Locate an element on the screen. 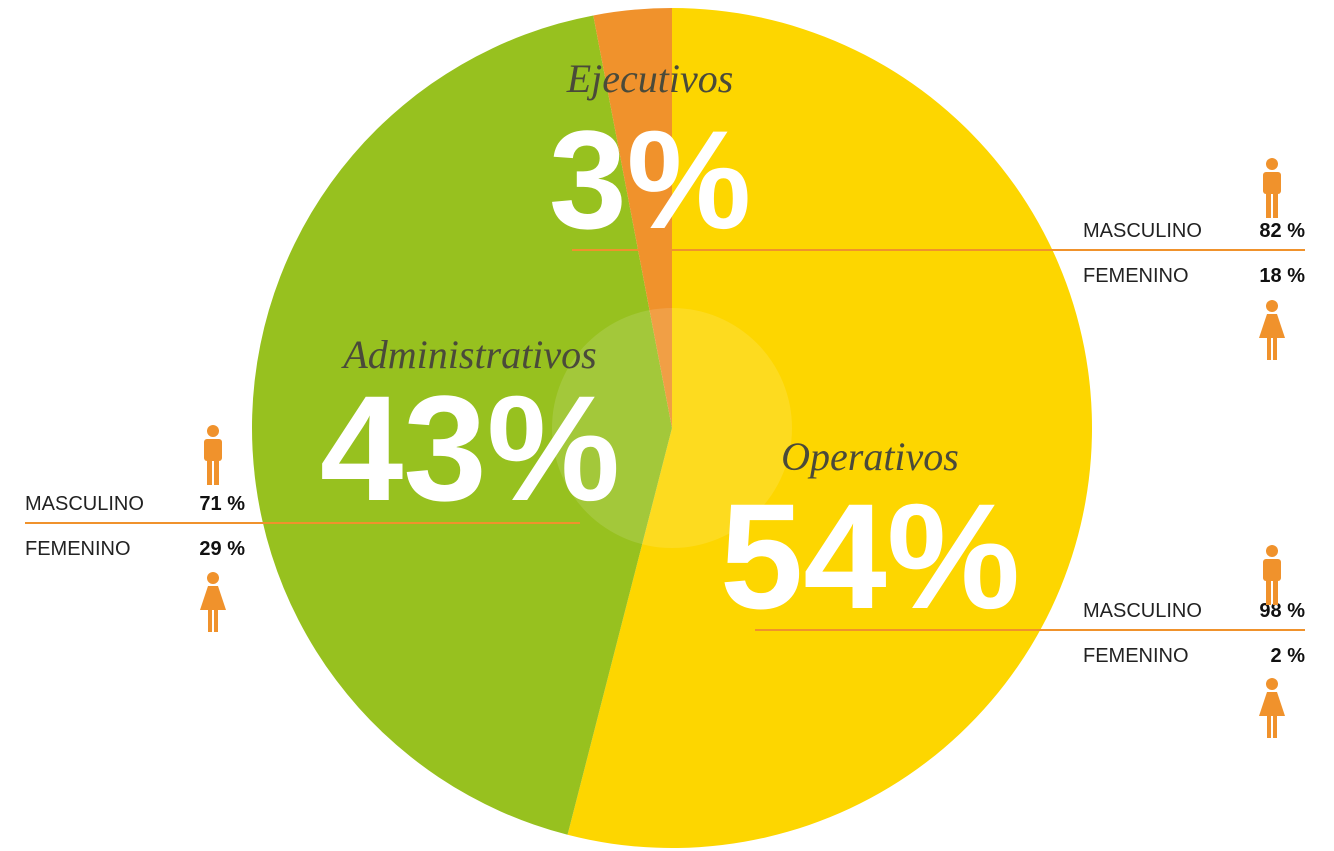  category-label: Administrativos is located at coordinates (468, 354).